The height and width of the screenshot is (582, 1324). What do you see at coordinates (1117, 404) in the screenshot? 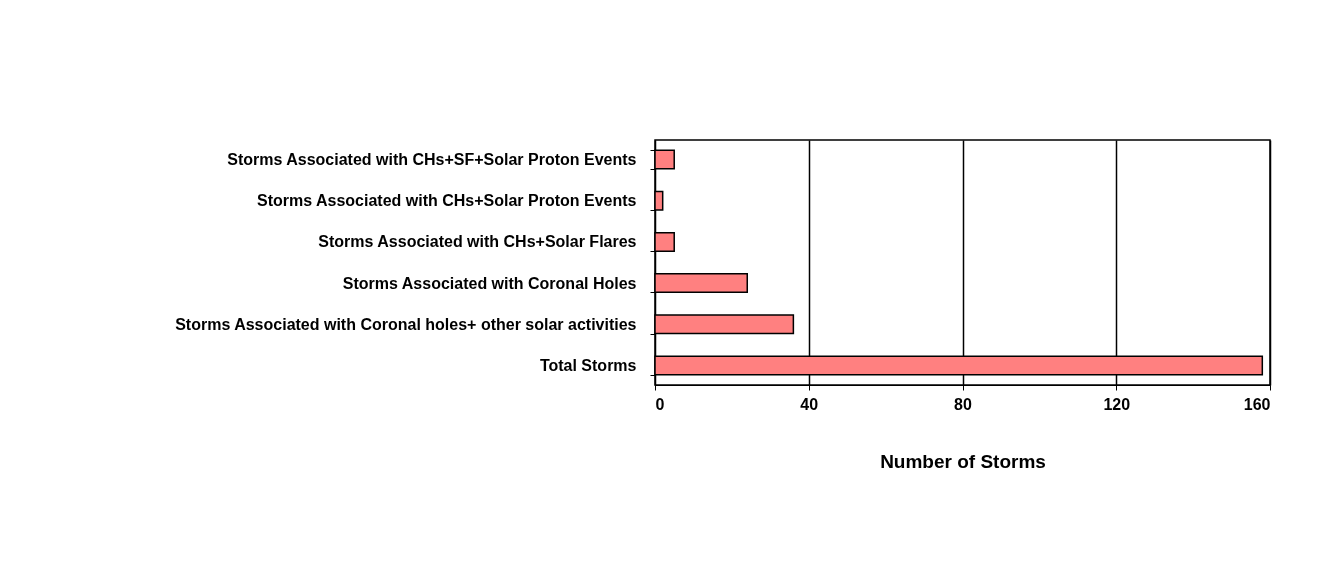
I see `x-tick-label: 120` at bounding box center [1117, 404].